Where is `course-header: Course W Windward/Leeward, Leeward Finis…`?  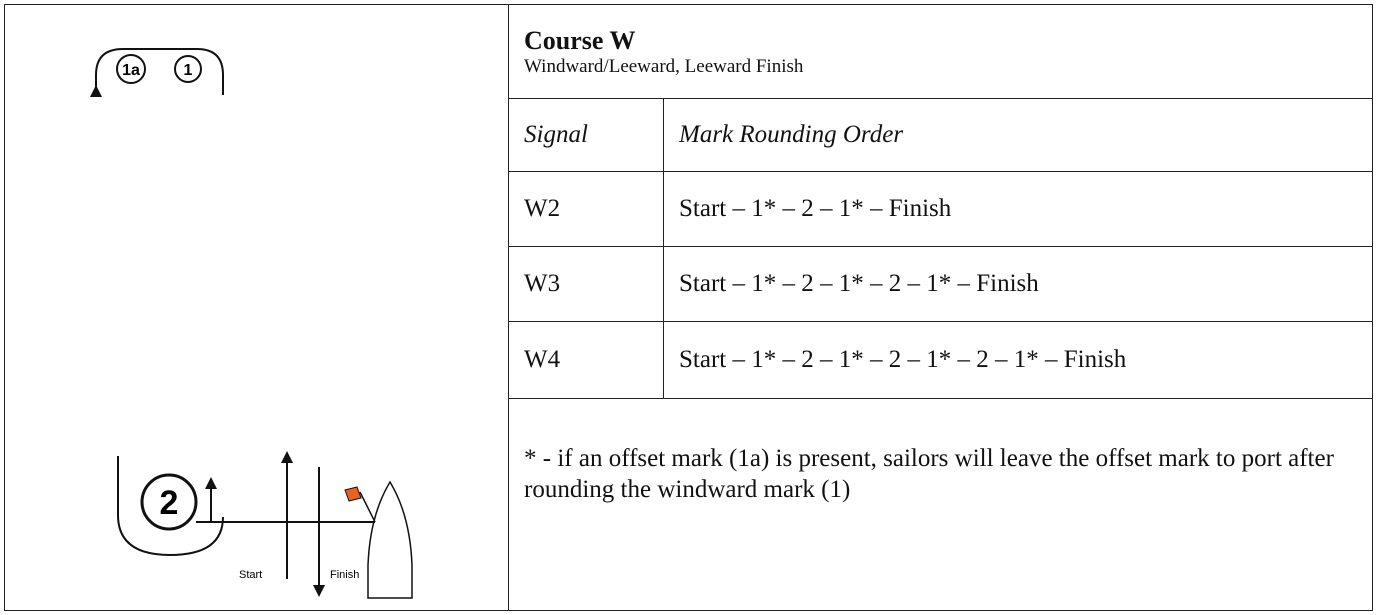
course-header: Course W Windward/Leeward, Leeward Finis… is located at coordinates (940, 52).